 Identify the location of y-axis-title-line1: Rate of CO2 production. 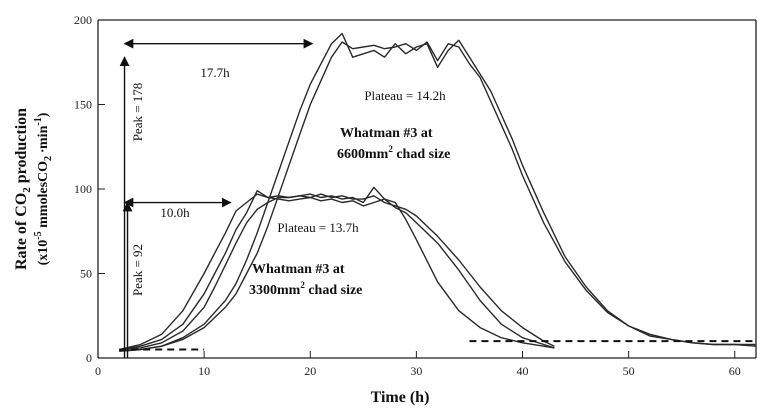
(23, 189).